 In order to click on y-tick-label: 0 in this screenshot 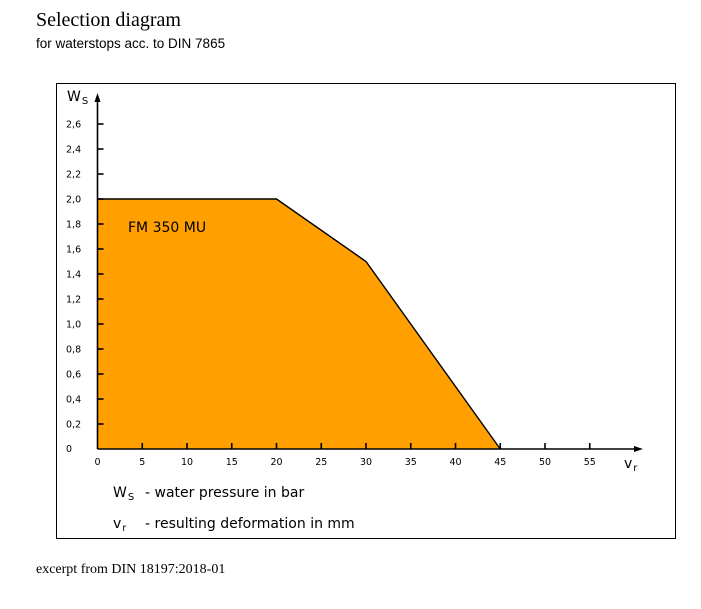, I will do `click(69, 449)`.